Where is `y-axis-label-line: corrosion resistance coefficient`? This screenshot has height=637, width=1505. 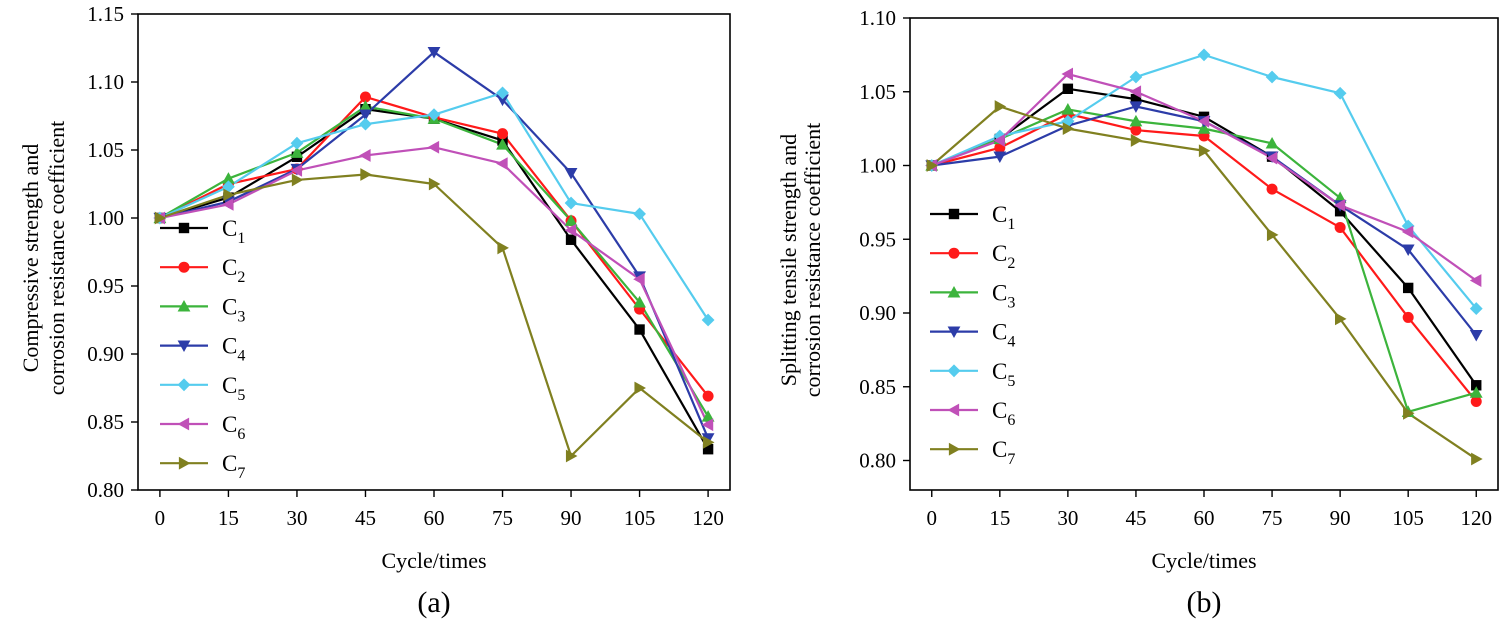 y-axis-label-line: corrosion resistance coefficient is located at coordinates (812, 260).